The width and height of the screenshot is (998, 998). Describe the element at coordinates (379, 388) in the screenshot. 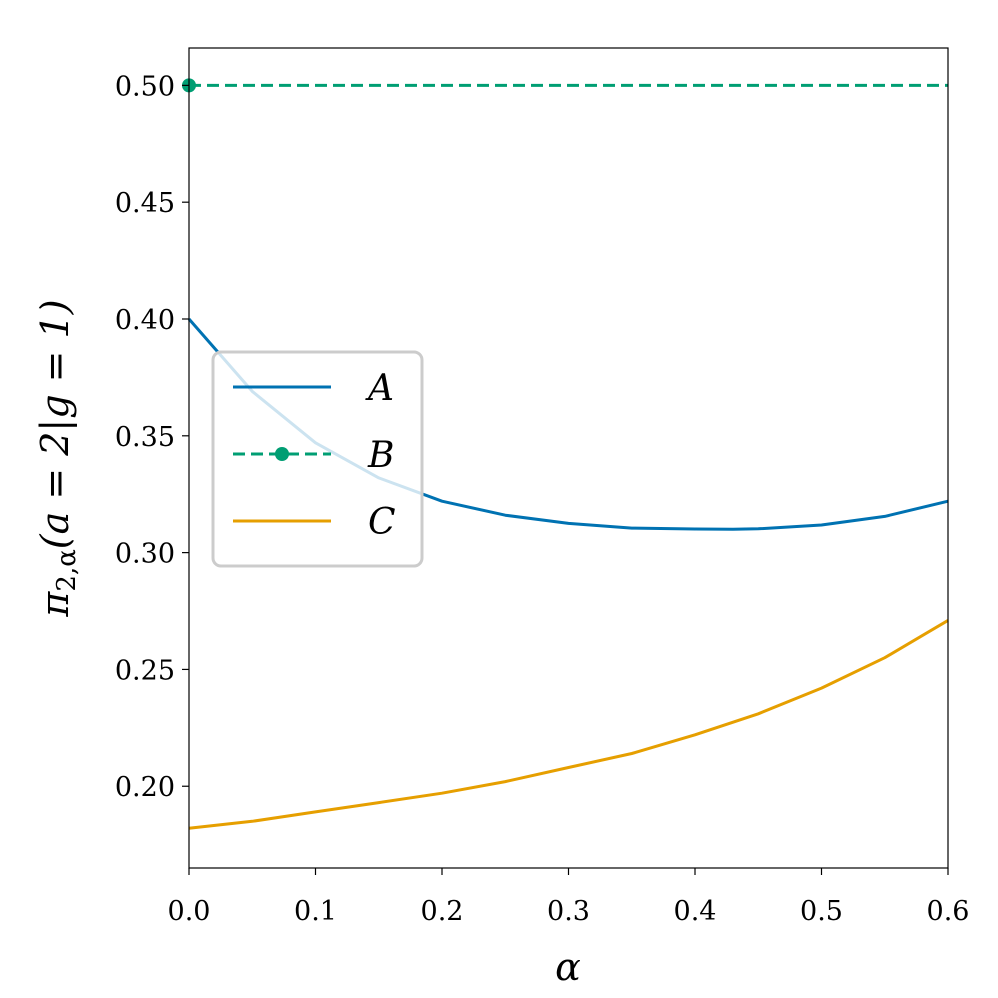

I see `legend-label-a: A` at that location.